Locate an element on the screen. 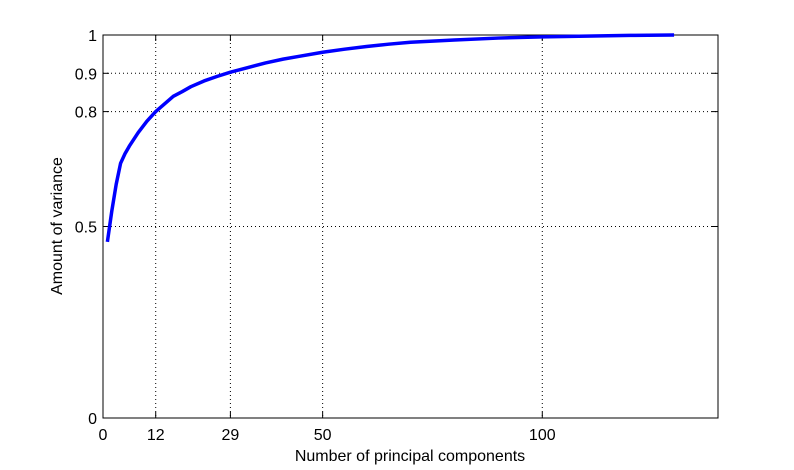 This screenshot has width=794, height=470. x-axis-label: Number of principal components is located at coordinates (410, 456).